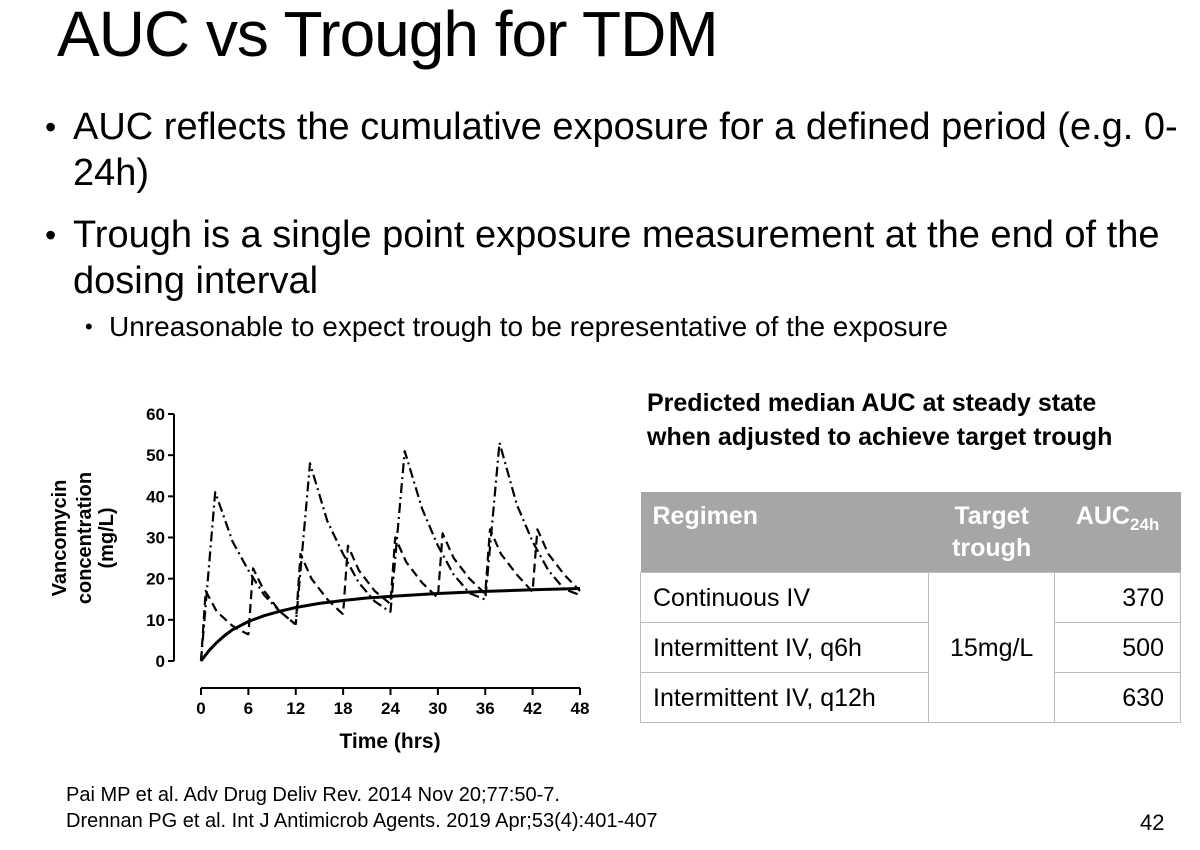 The height and width of the screenshot is (850, 1200). I want to click on table-row: Continuous IV 15mg/L 370, so click(910, 647).